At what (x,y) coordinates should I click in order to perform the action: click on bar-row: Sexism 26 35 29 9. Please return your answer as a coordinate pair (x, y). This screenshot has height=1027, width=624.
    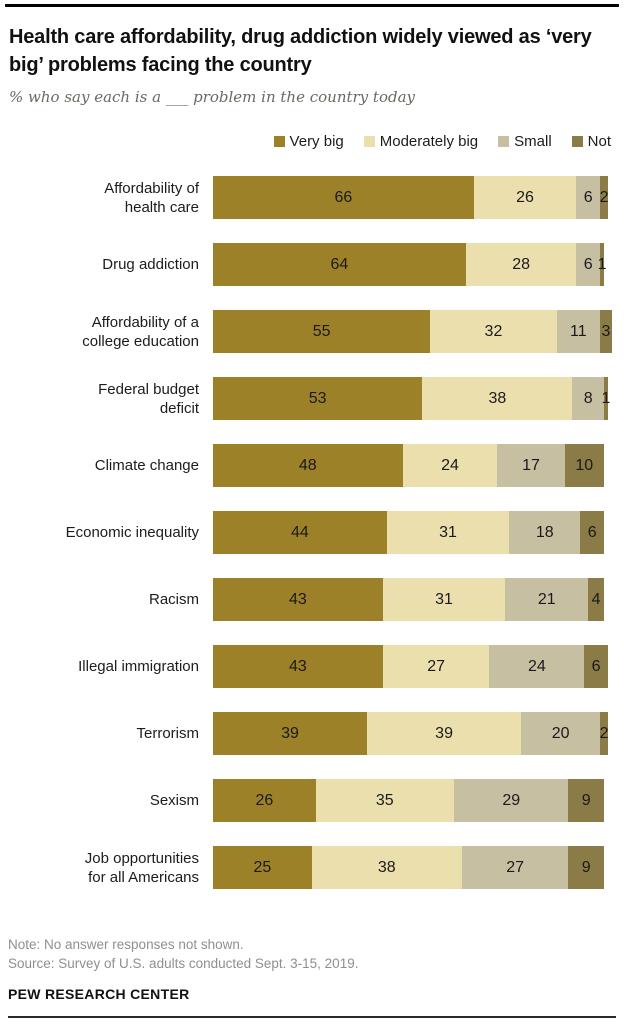
    Looking at the image, I should click on (312, 800).